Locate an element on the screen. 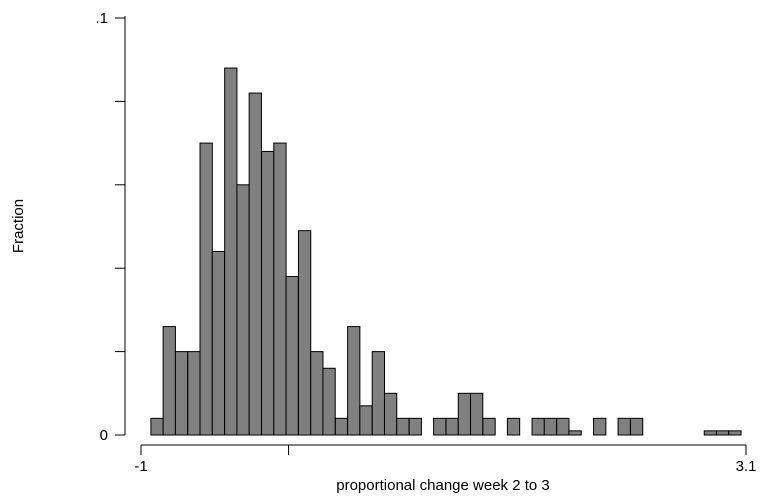 The height and width of the screenshot is (499, 760). x-axis-title: proportional change week 2 to 3 is located at coordinates (442, 485).